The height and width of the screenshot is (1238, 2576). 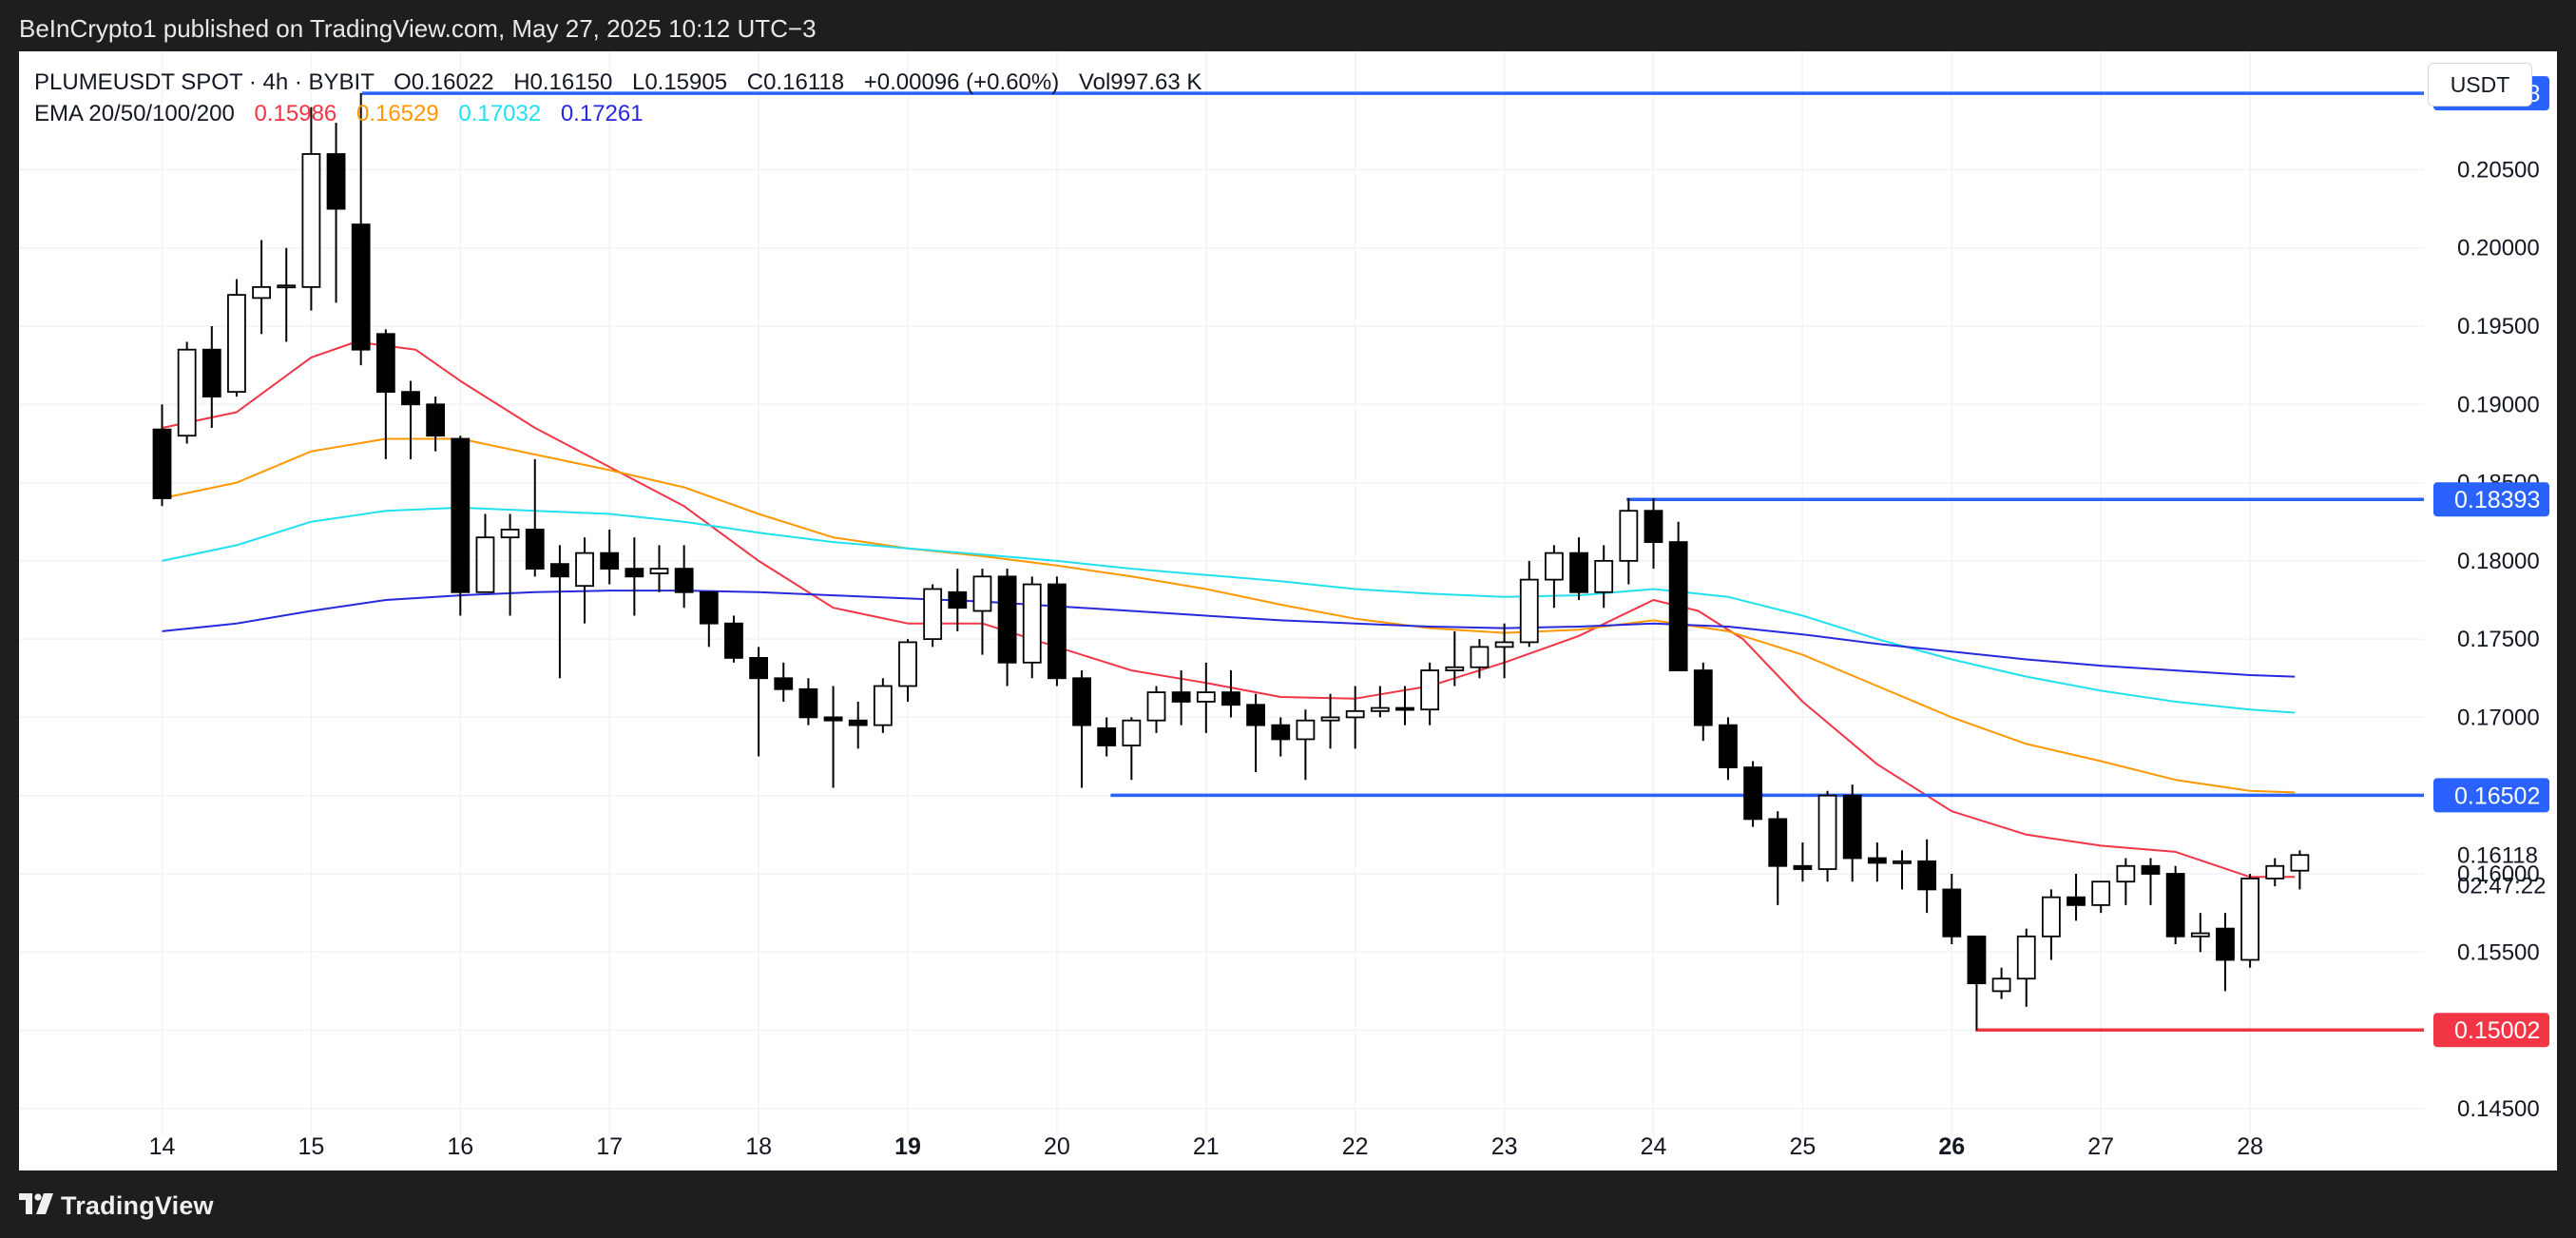 What do you see at coordinates (398, 114) in the screenshot?
I see `legend-ema50: 0.16529` at bounding box center [398, 114].